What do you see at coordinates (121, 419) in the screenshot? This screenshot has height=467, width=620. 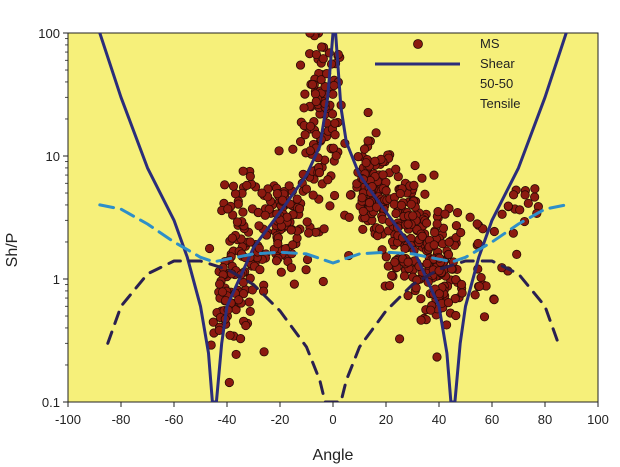 I see `x-tick-label: -80` at bounding box center [121, 419].